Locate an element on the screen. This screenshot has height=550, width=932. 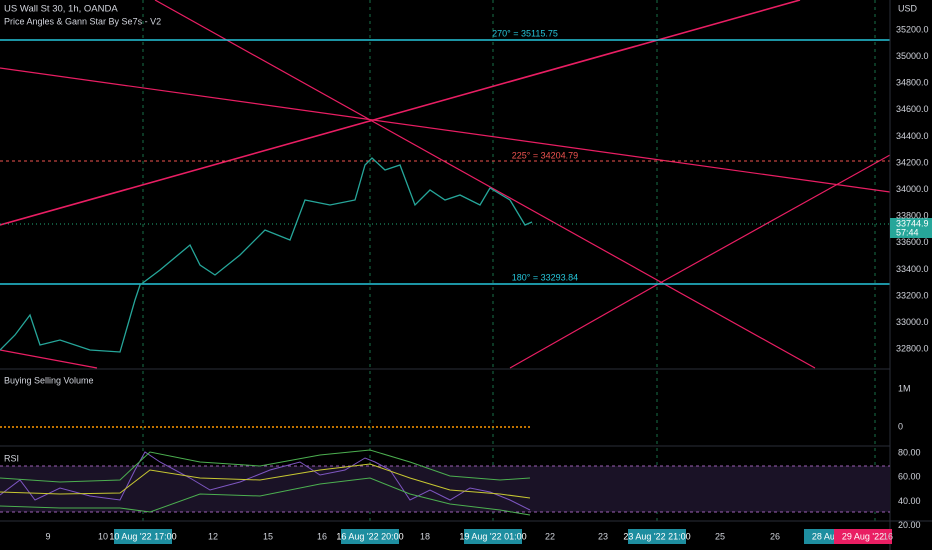
time-tick-label: 26 is located at coordinates (775, 536).